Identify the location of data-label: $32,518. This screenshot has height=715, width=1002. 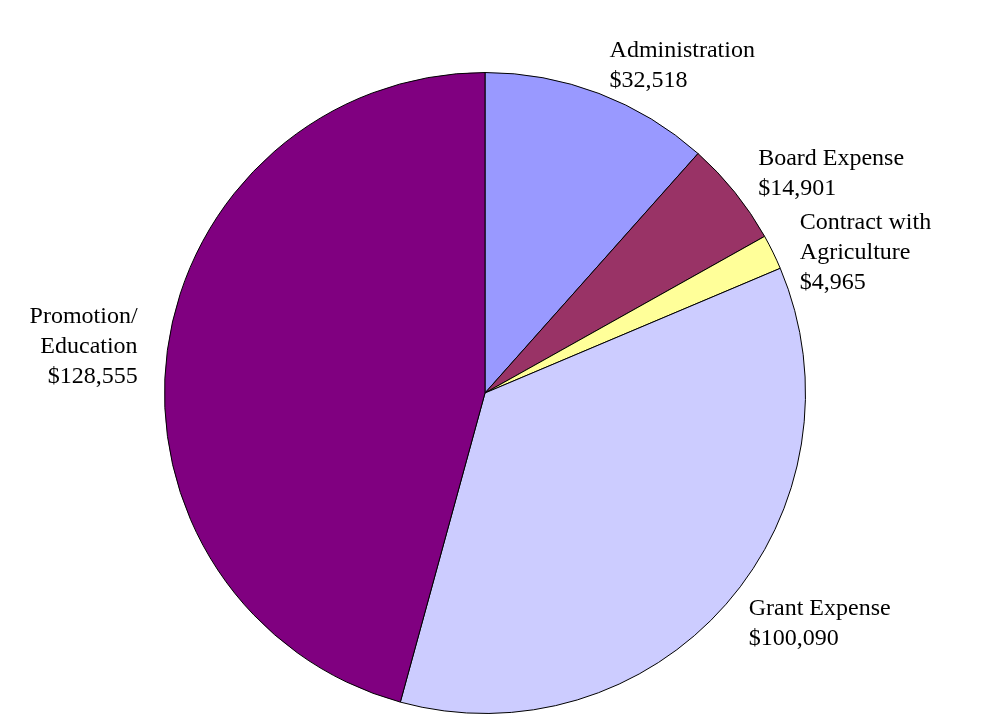
(648, 78).